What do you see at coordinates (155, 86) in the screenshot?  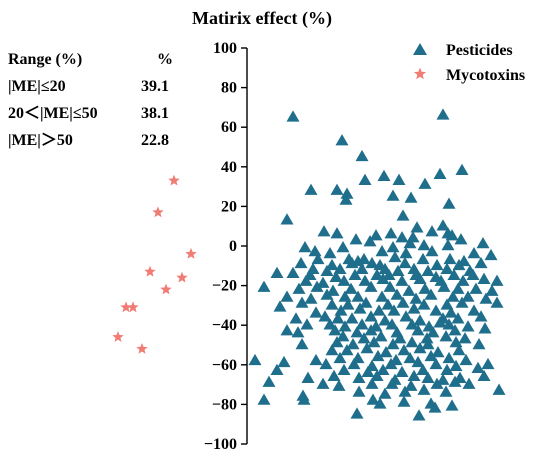 I see `table-row-1-value: 39.1` at bounding box center [155, 86].